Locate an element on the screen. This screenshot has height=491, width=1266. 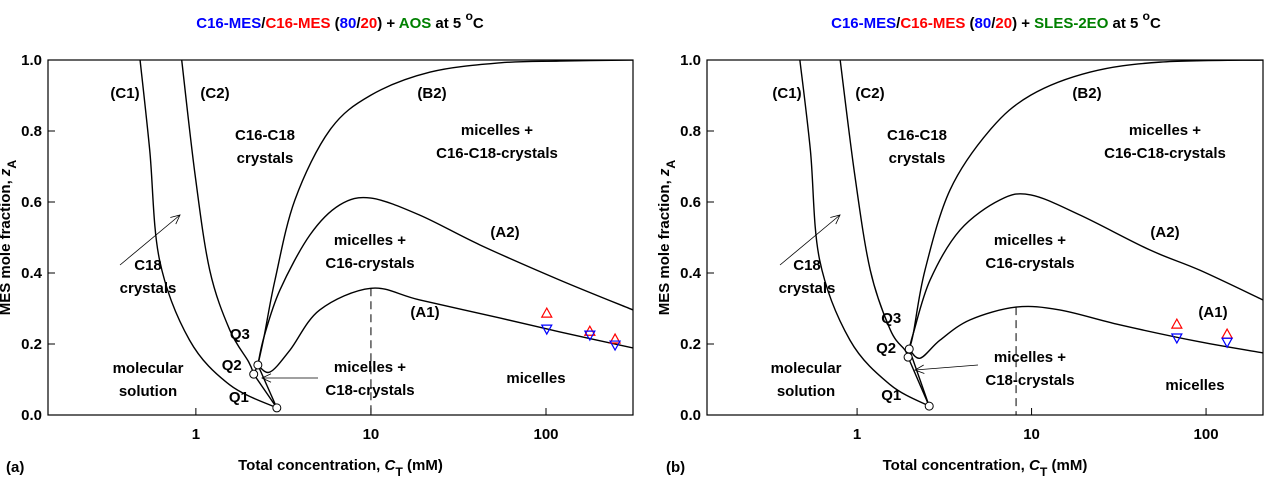
panel-label: (b) is located at coordinates (675, 467).